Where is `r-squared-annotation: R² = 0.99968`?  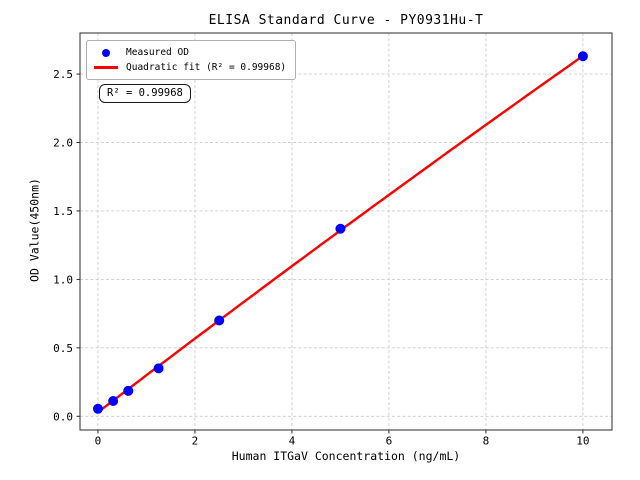
r-squared-annotation: R² = 0.99968 is located at coordinates (145, 93).